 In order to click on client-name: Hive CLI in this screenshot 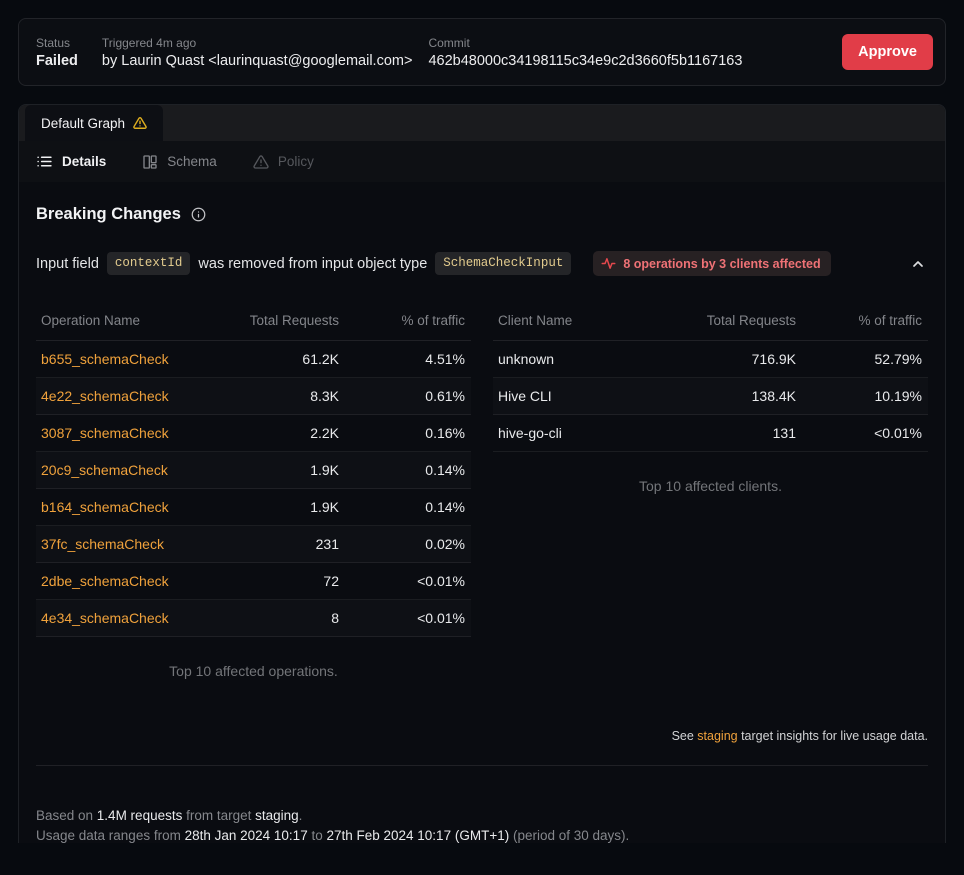, I will do `click(525, 396)`.